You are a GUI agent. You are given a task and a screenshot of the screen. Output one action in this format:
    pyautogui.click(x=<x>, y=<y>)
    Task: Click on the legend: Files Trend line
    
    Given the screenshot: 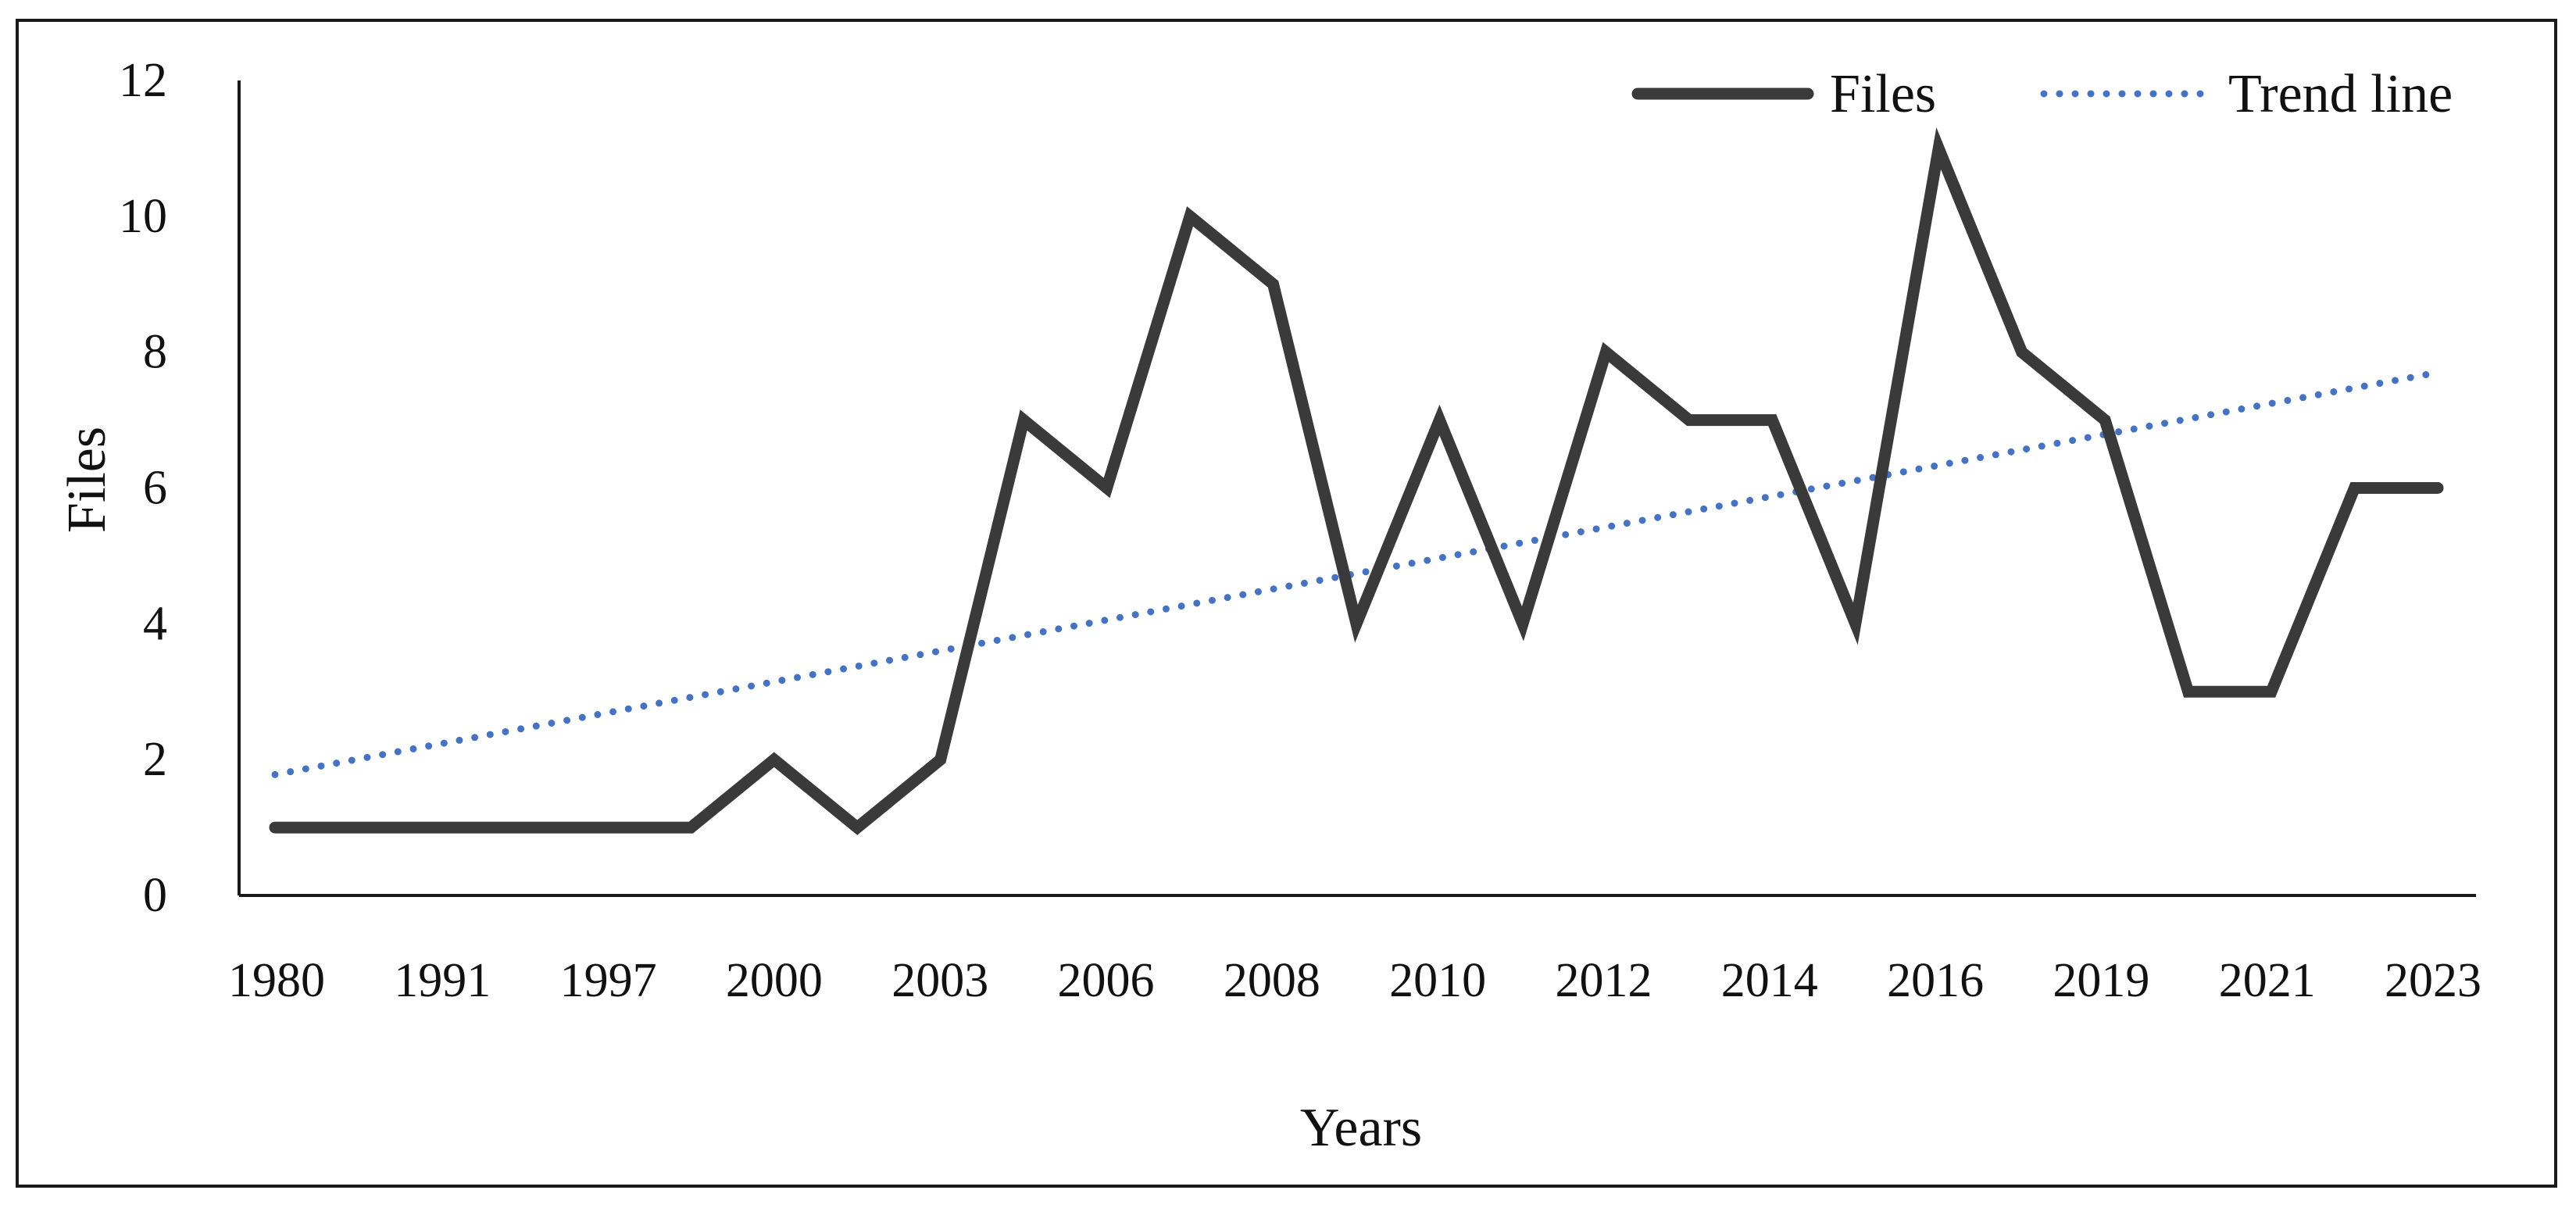 What is the action you would take?
    pyautogui.click(x=2042, y=94)
    